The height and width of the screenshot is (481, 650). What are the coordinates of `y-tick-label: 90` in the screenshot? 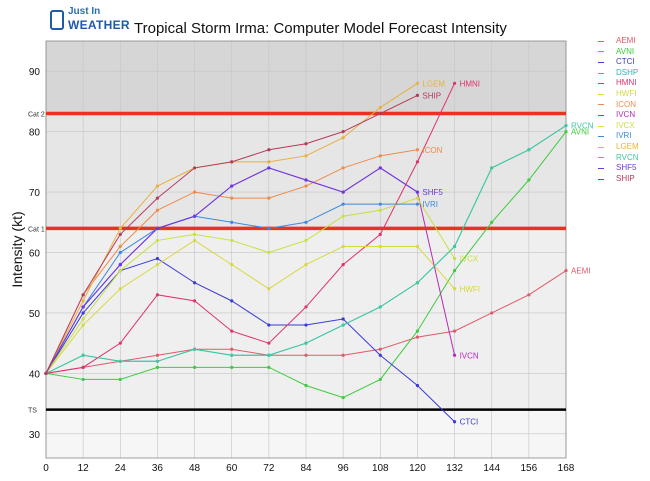 It's located at (35, 72).